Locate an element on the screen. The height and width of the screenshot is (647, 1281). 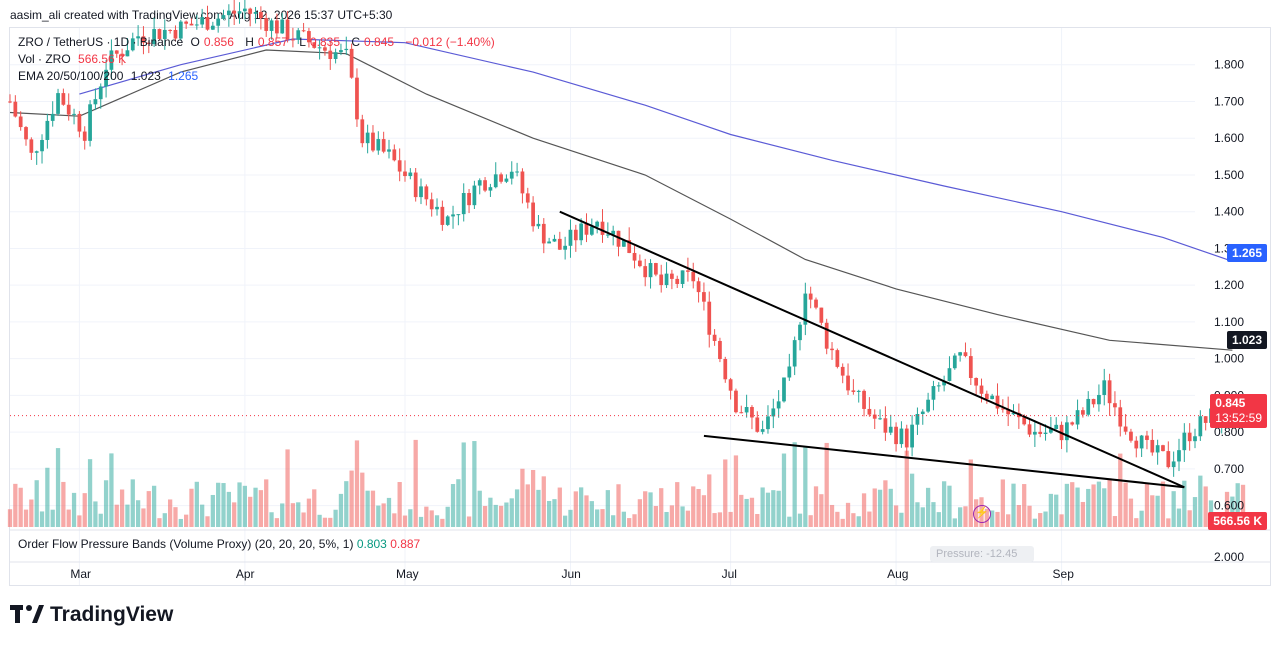
y-tick-label: 0.600 is located at coordinates (1229, 506).